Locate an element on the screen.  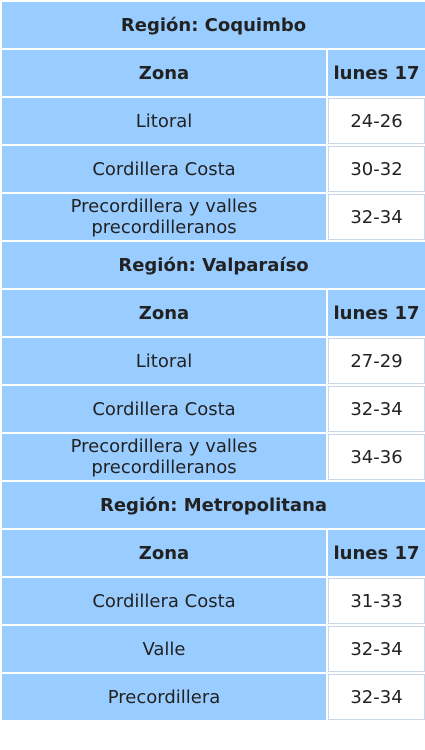
region-header-row: Región: Coquimbo is located at coordinates (213, 25).